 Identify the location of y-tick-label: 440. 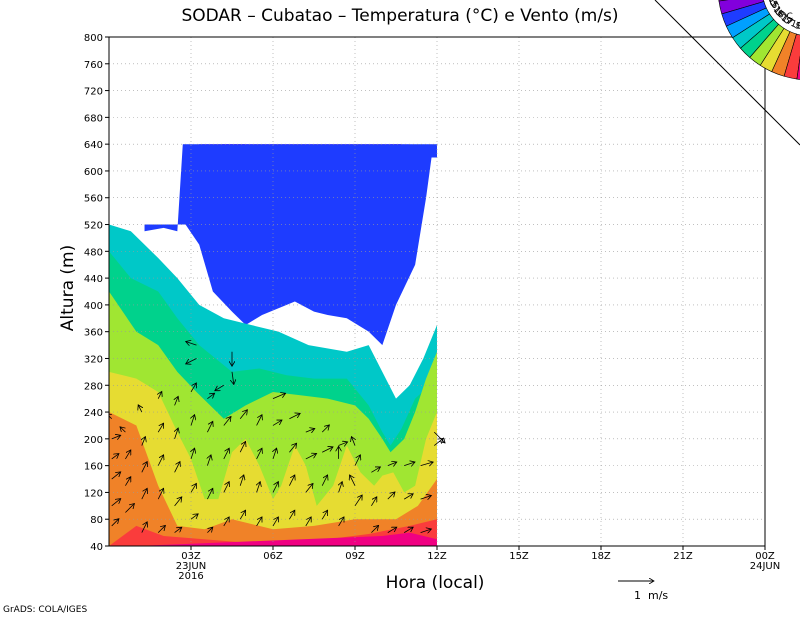
(93, 279).